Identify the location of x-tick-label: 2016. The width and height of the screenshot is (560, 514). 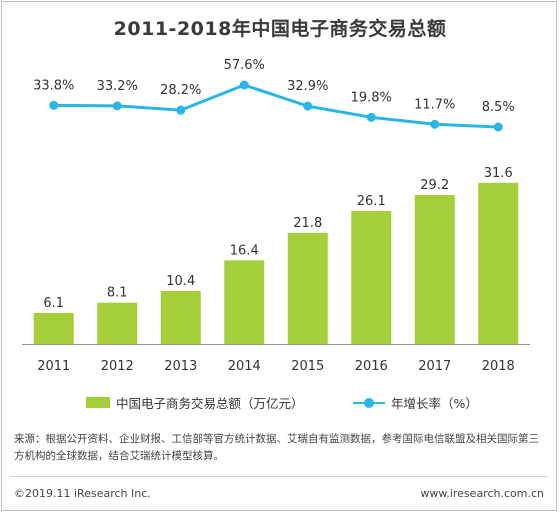
(371, 366).